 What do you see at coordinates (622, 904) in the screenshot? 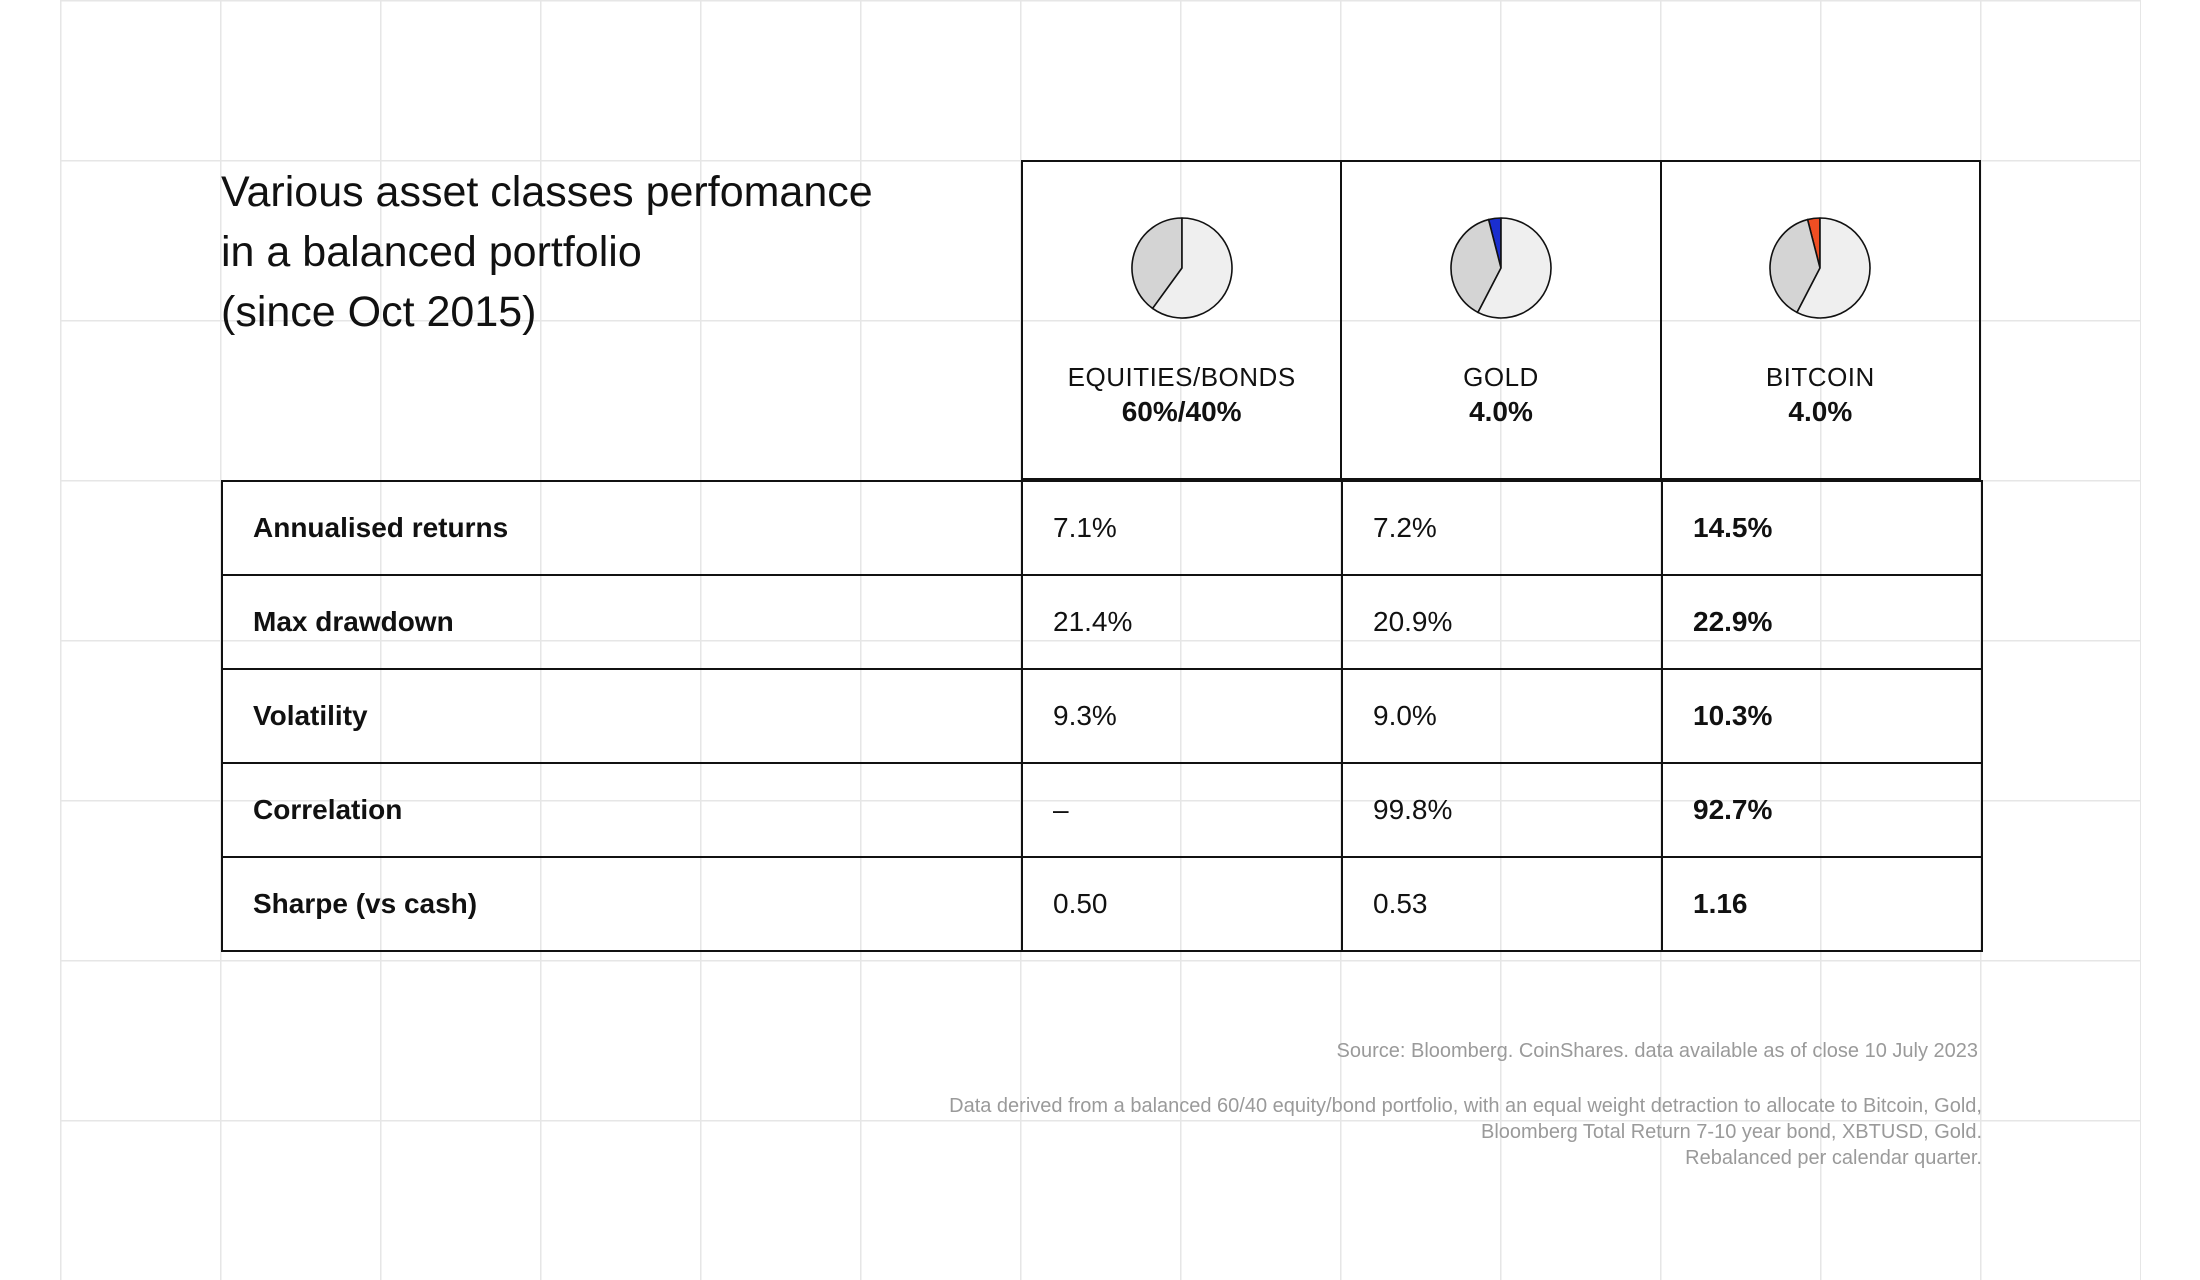
I see `row-label: Sharpe (vs cash)` at bounding box center [622, 904].